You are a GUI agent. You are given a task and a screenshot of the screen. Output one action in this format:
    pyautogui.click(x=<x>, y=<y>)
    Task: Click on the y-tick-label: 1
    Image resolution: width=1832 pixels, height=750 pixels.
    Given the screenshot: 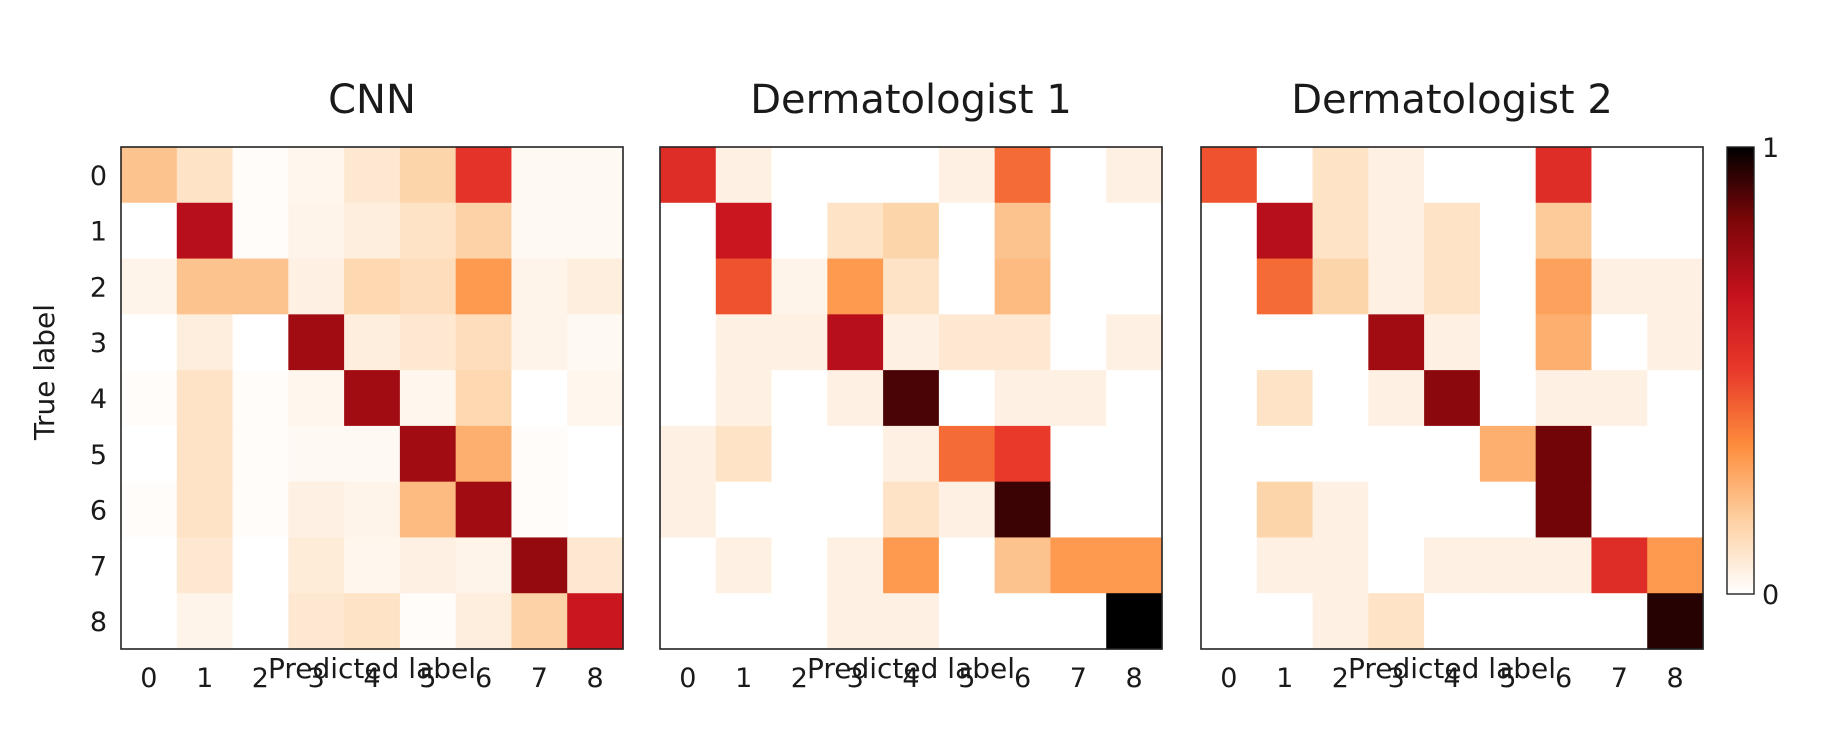 What is the action you would take?
    pyautogui.click(x=98, y=232)
    